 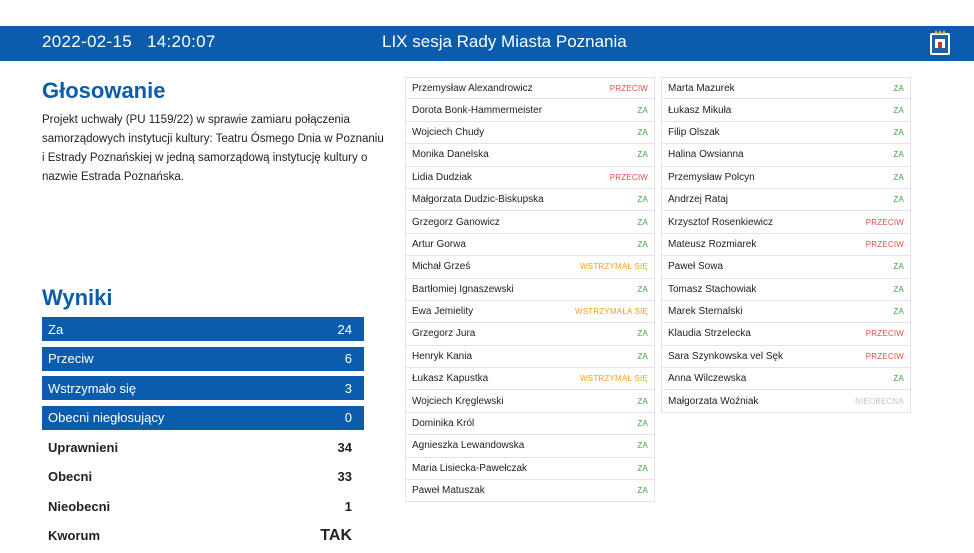 I want to click on vote-row: Anna Wilczewska ZA, so click(x=786, y=379).